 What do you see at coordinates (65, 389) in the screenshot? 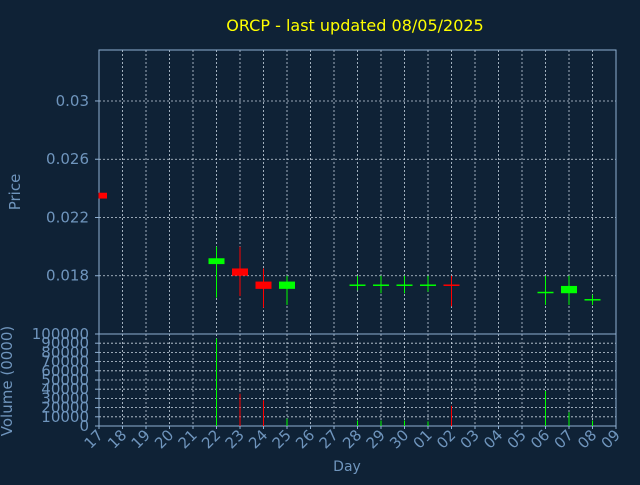
I see `volume-tick-label: 40000` at bounding box center [65, 389].